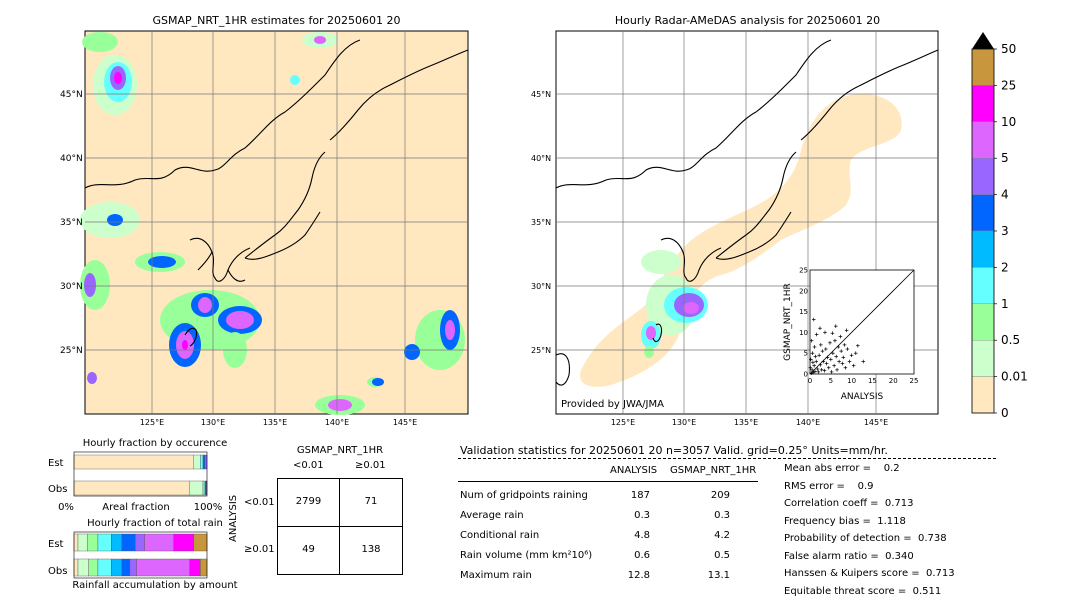 The image size is (1080, 612). What do you see at coordinates (208, 507) in the screenshot?
I see `occurrence-axis-label: 100%` at bounding box center [208, 507].